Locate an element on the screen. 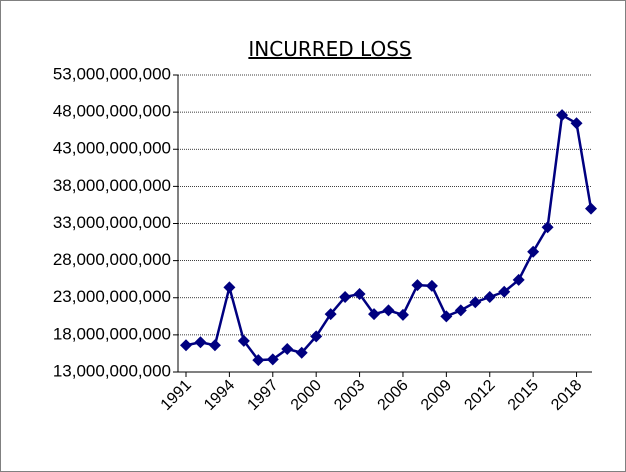 The image size is (626, 472). y-tick-label: 13,000,000,000 is located at coordinates (112, 370).